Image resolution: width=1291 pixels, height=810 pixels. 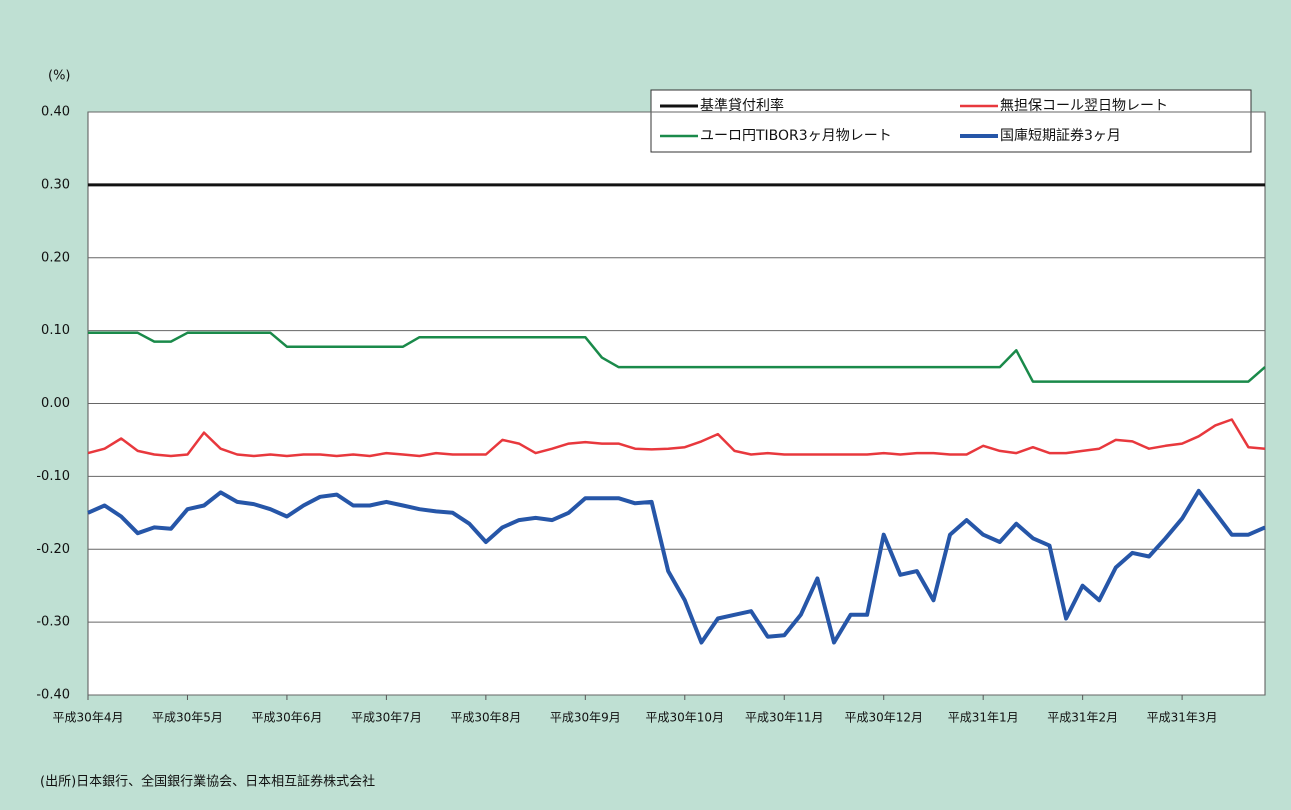 I want to click on y-tick-label: 0.40, so click(x=55, y=112).